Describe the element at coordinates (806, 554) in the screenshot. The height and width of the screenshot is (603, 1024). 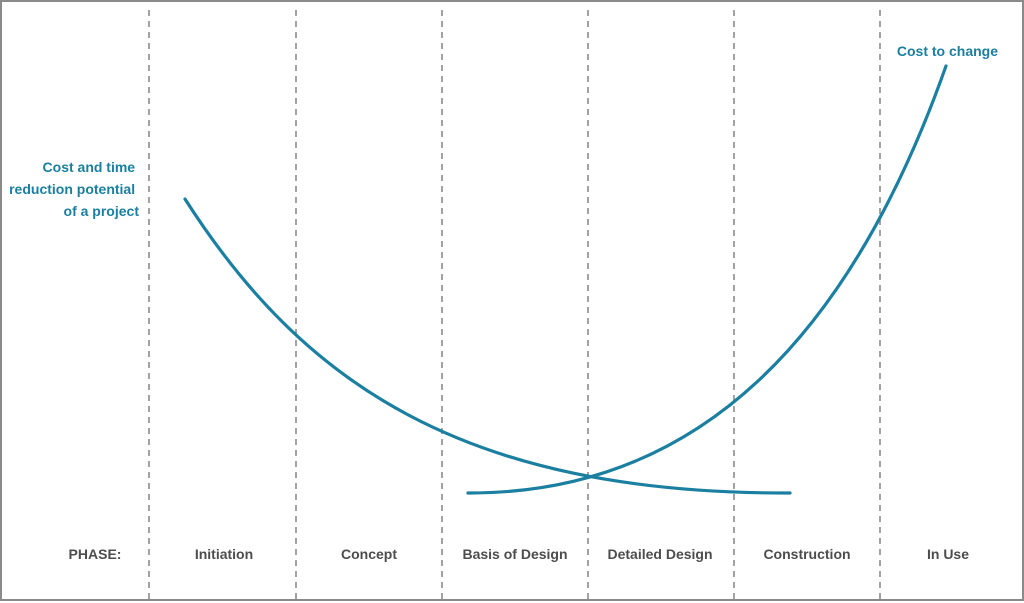
I see `phase-construction: Construction` at that location.